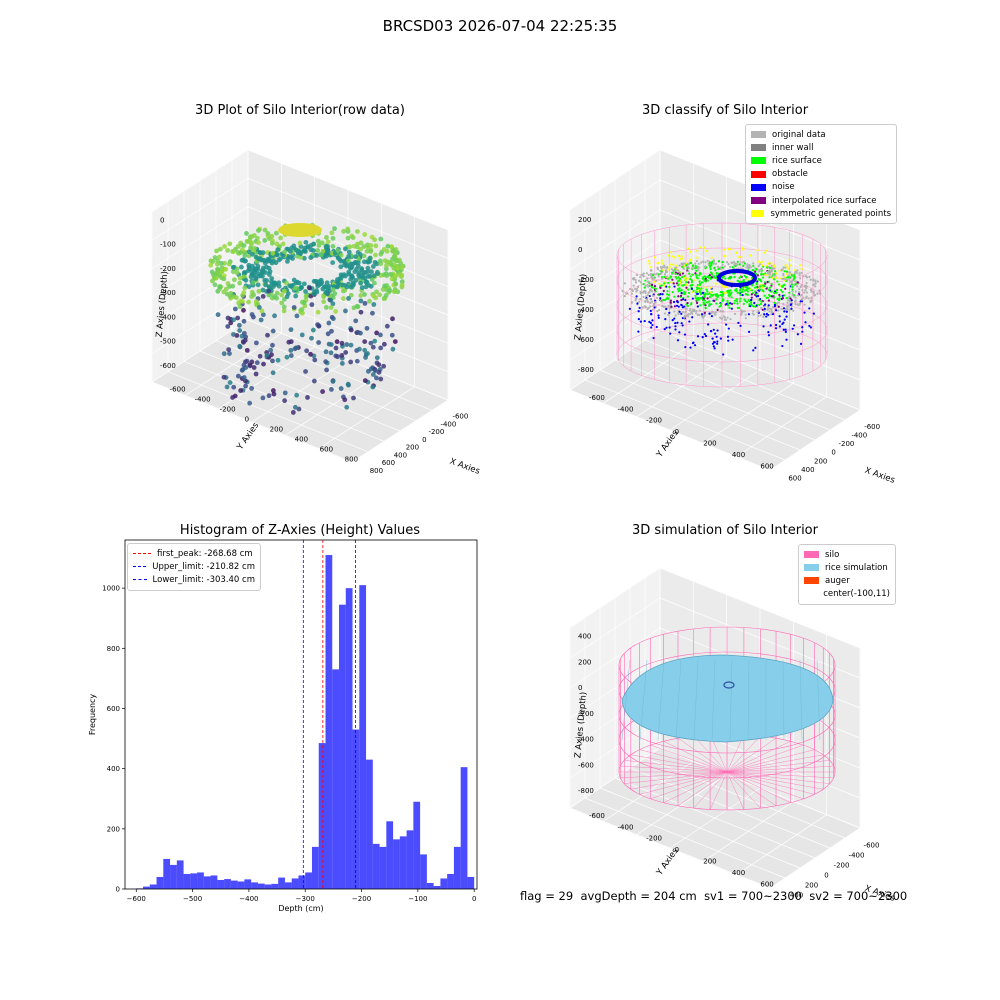 Image resolution: width=1000 pixels, height=1000 pixels. What do you see at coordinates (203, 579) in the screenshot?
I see `legend-label: Lower_limit: -303.40 cm` at bounding box center [203, 579].